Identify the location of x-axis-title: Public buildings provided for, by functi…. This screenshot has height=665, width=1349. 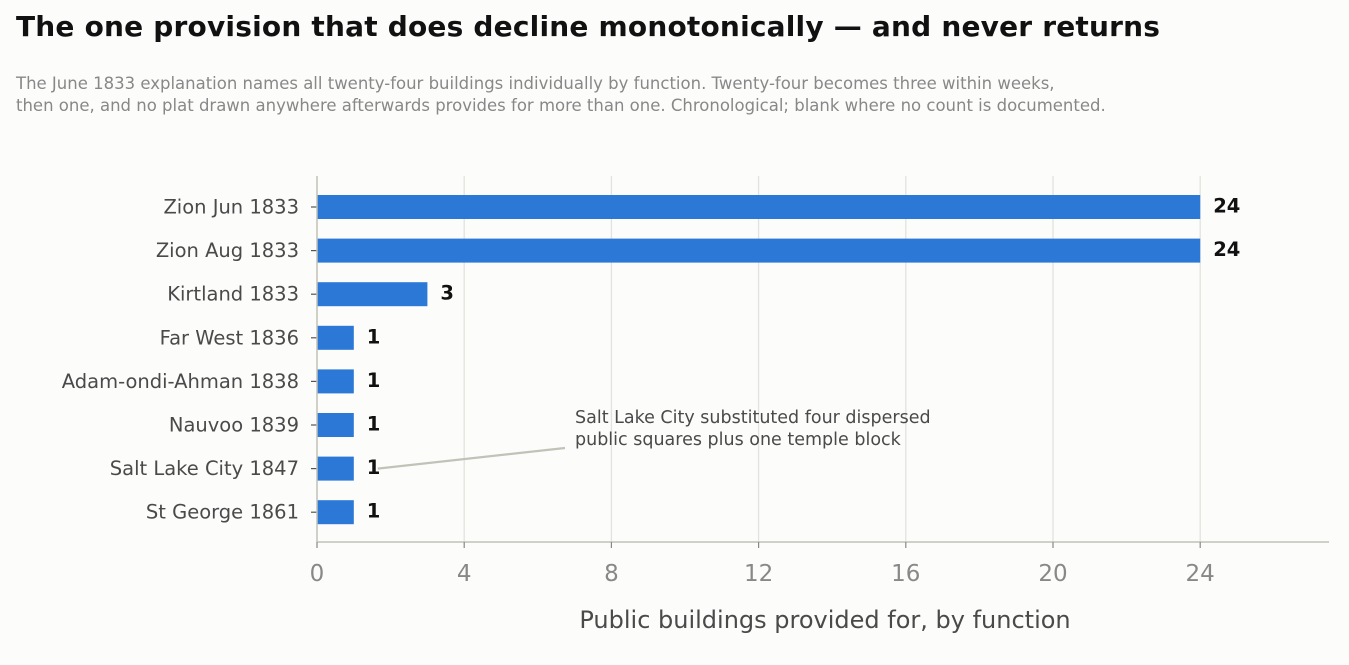
(824, 620).